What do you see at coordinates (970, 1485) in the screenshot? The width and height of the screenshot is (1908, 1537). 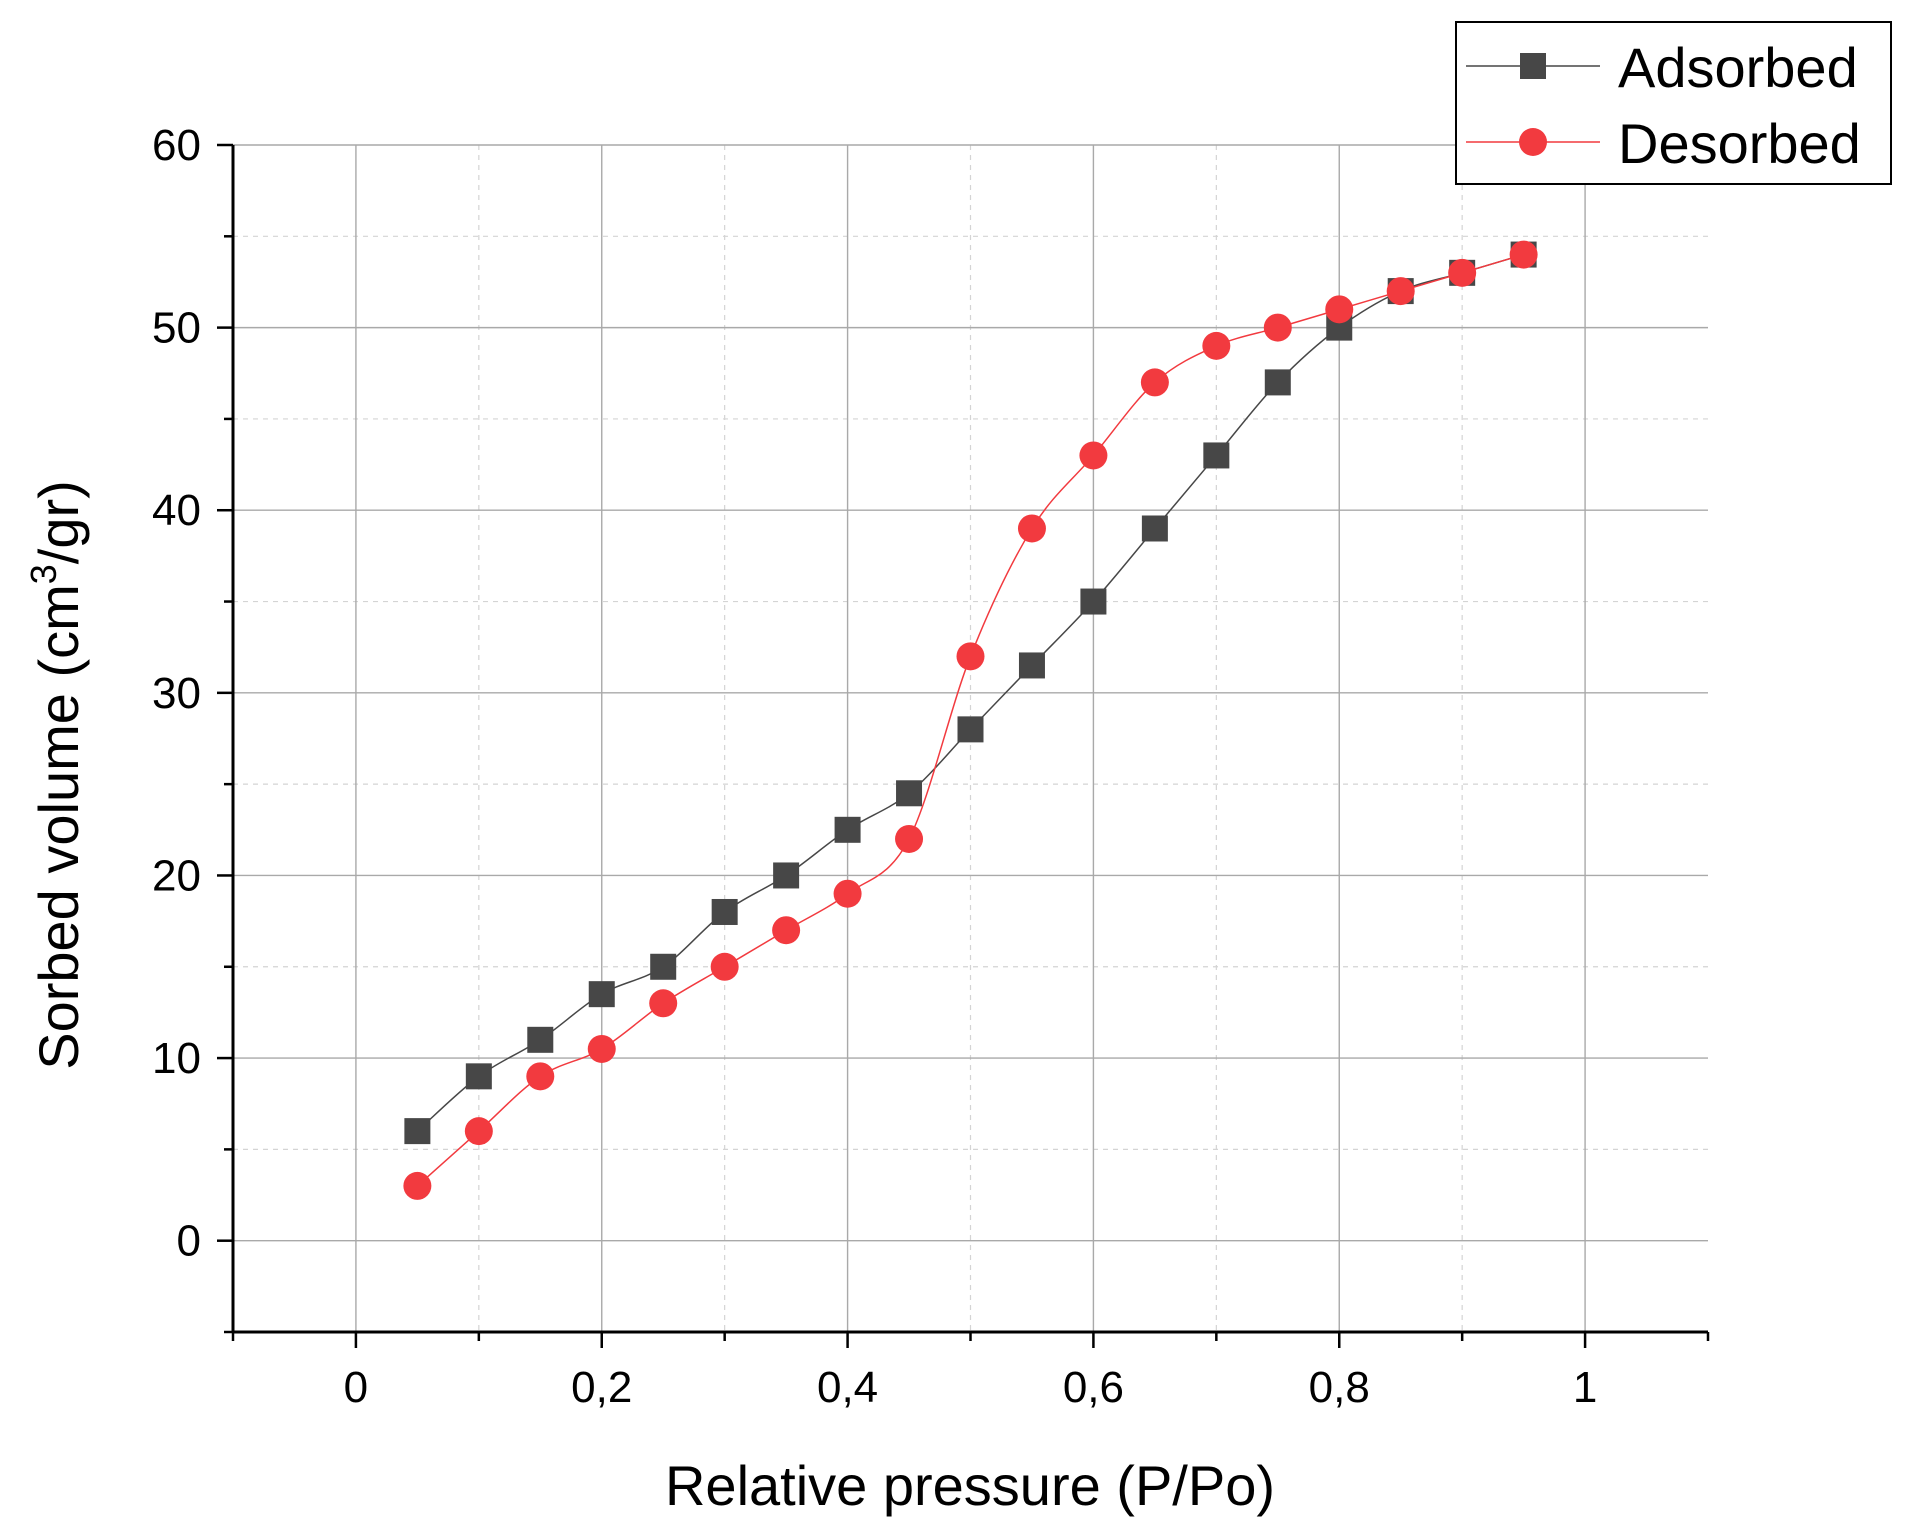 I see `x-axis-title: Relative pressure (P/Po)` at bounding box center [970, 1485].